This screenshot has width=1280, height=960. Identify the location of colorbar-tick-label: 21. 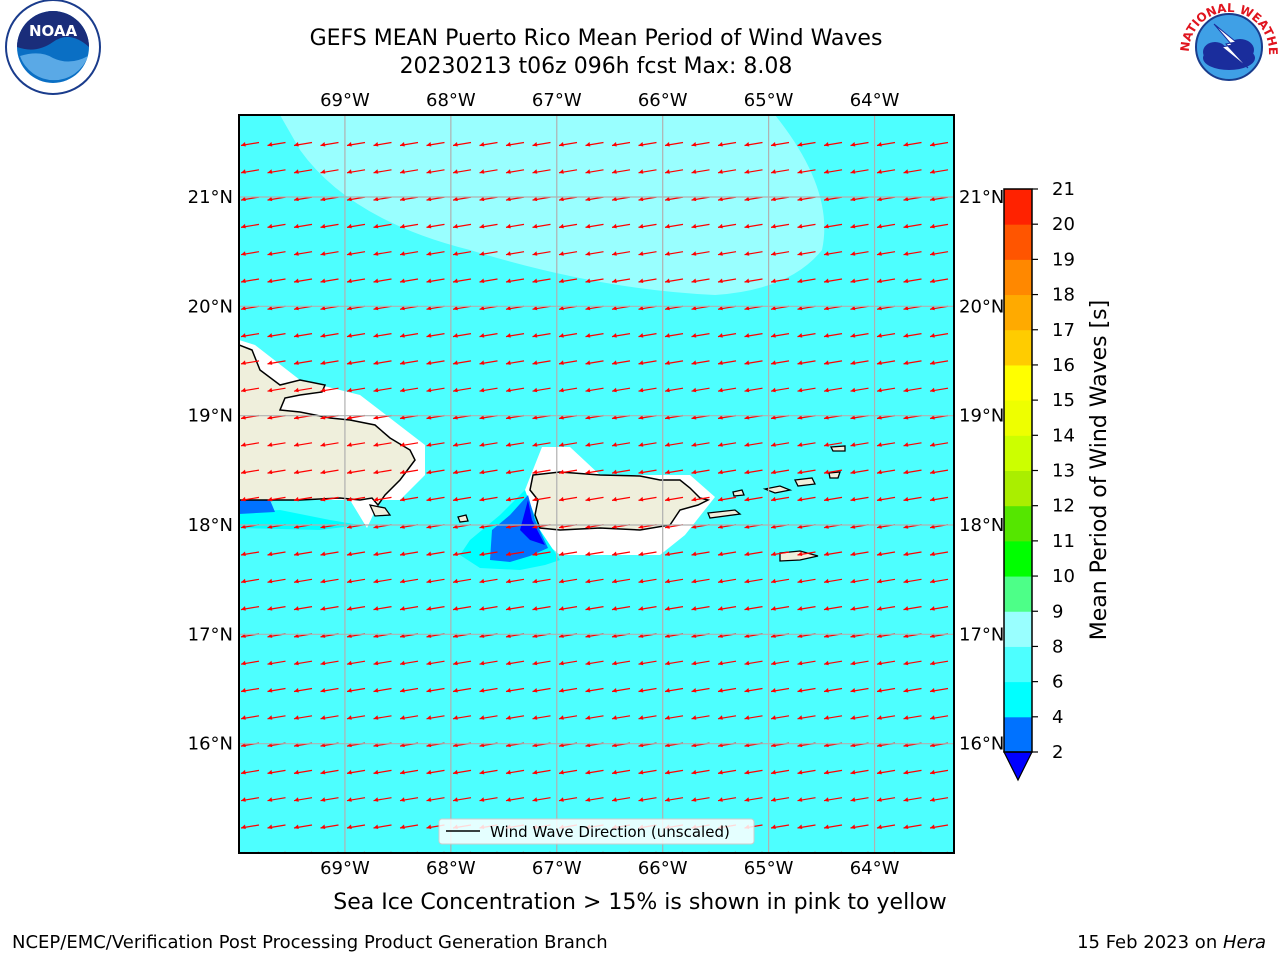
(1063, 189).